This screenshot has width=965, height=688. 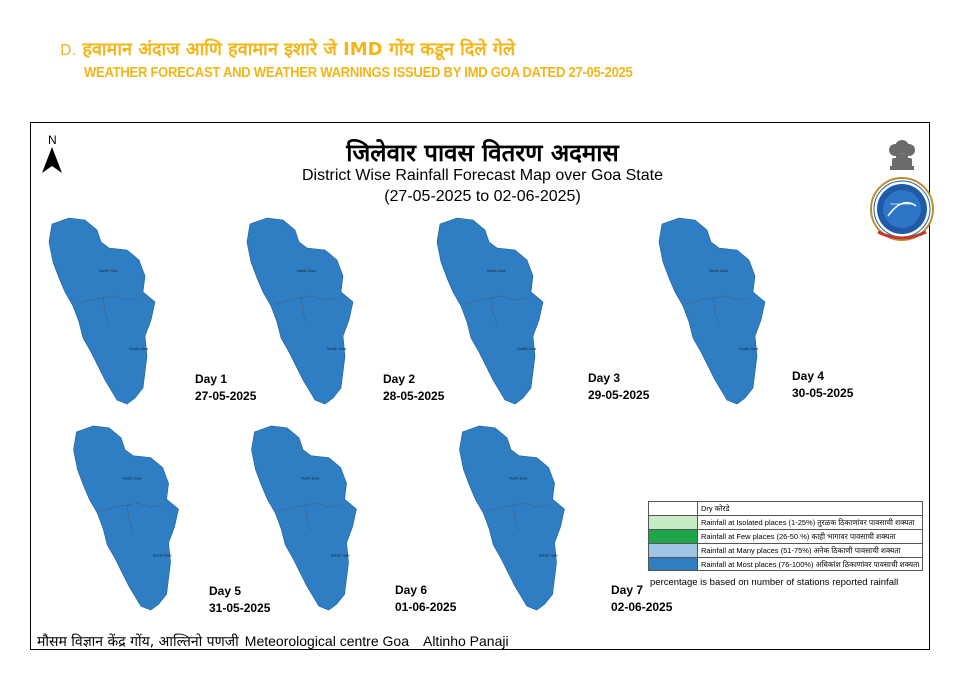 What do you see at coordinates (225, 388) in the screenshot?
I see `day-label-1: Day 1 27-05-2025` at bounding box center [225, 388].